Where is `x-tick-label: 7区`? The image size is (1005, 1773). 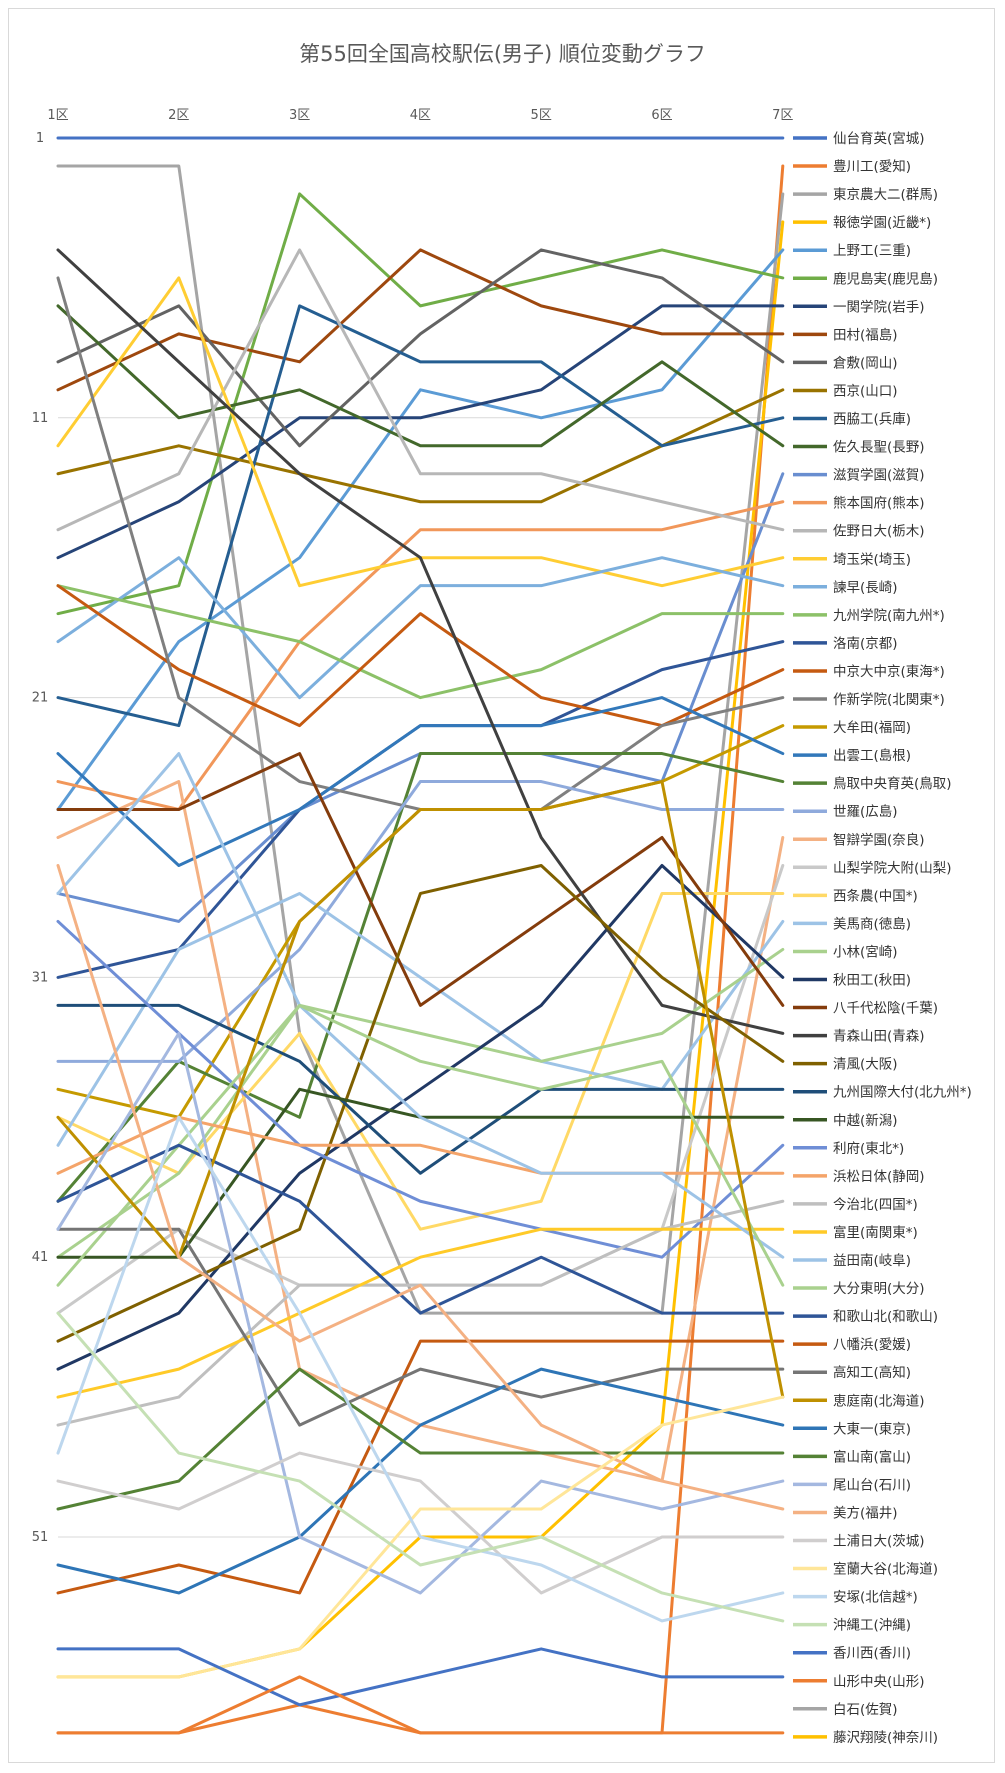 x-tick-label: 7区 is located at coordinates (782, 115).